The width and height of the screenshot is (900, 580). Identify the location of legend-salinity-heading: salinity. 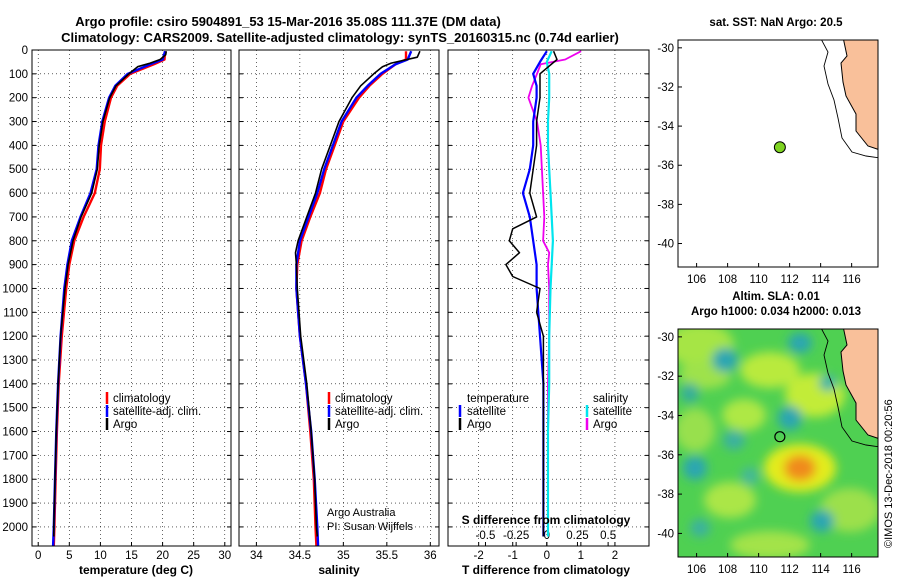
(610, 399).